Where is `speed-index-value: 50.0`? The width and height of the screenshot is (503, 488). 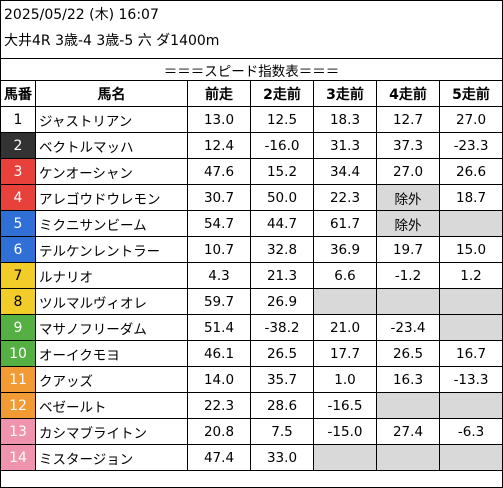 speed-index-value: 50.0 is located at coordinates (282, 197).